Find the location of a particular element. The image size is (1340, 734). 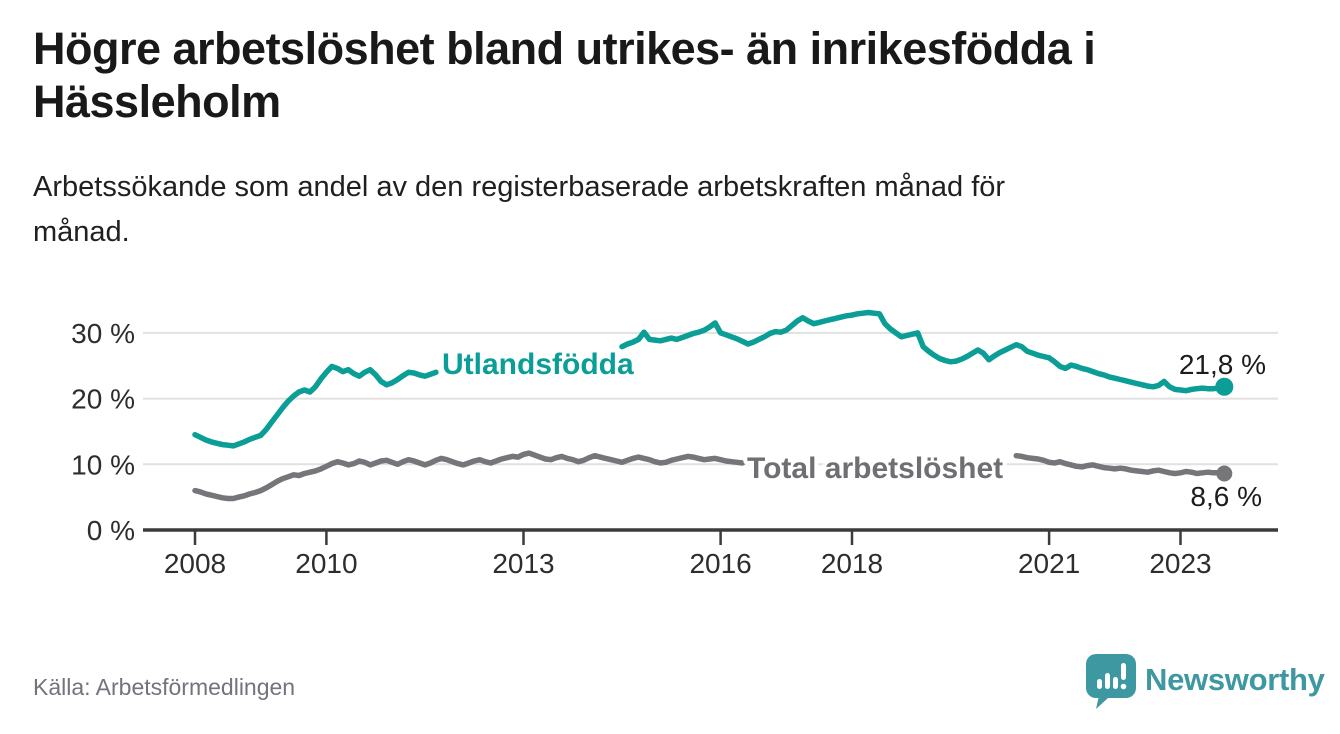

newsworthy-speech-bubble-bar-chart-icon is located at coordinates (1111, 681).